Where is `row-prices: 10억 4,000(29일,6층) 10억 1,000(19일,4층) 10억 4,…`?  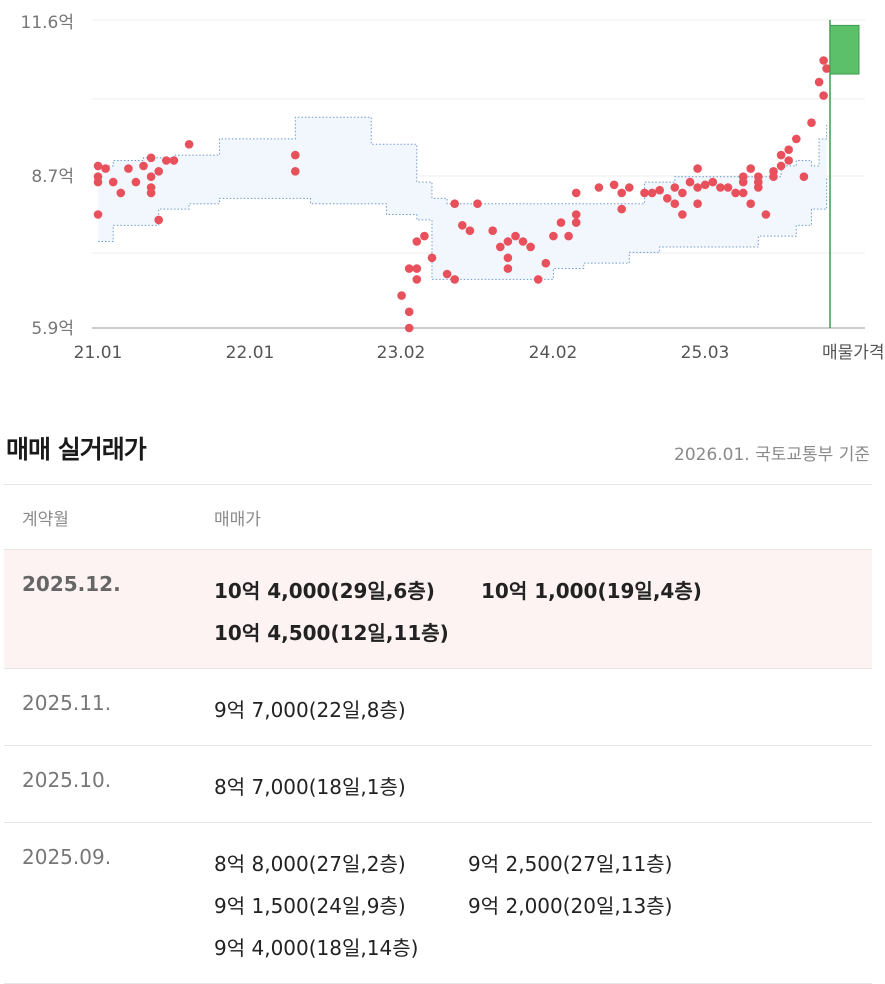
row-prices: 10억 4,000(29일,6층) 10억 1,000(19일,4층) 10억 4,… is located at coordinates (543, 609).